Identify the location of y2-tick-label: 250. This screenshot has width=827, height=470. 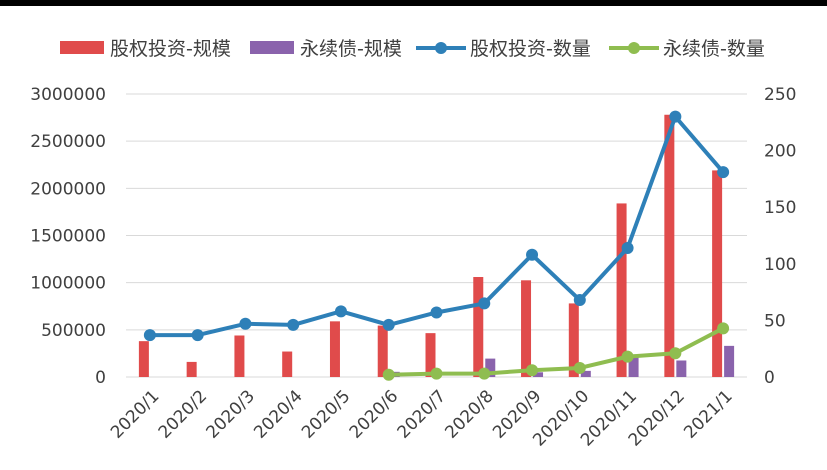
(780, 95).